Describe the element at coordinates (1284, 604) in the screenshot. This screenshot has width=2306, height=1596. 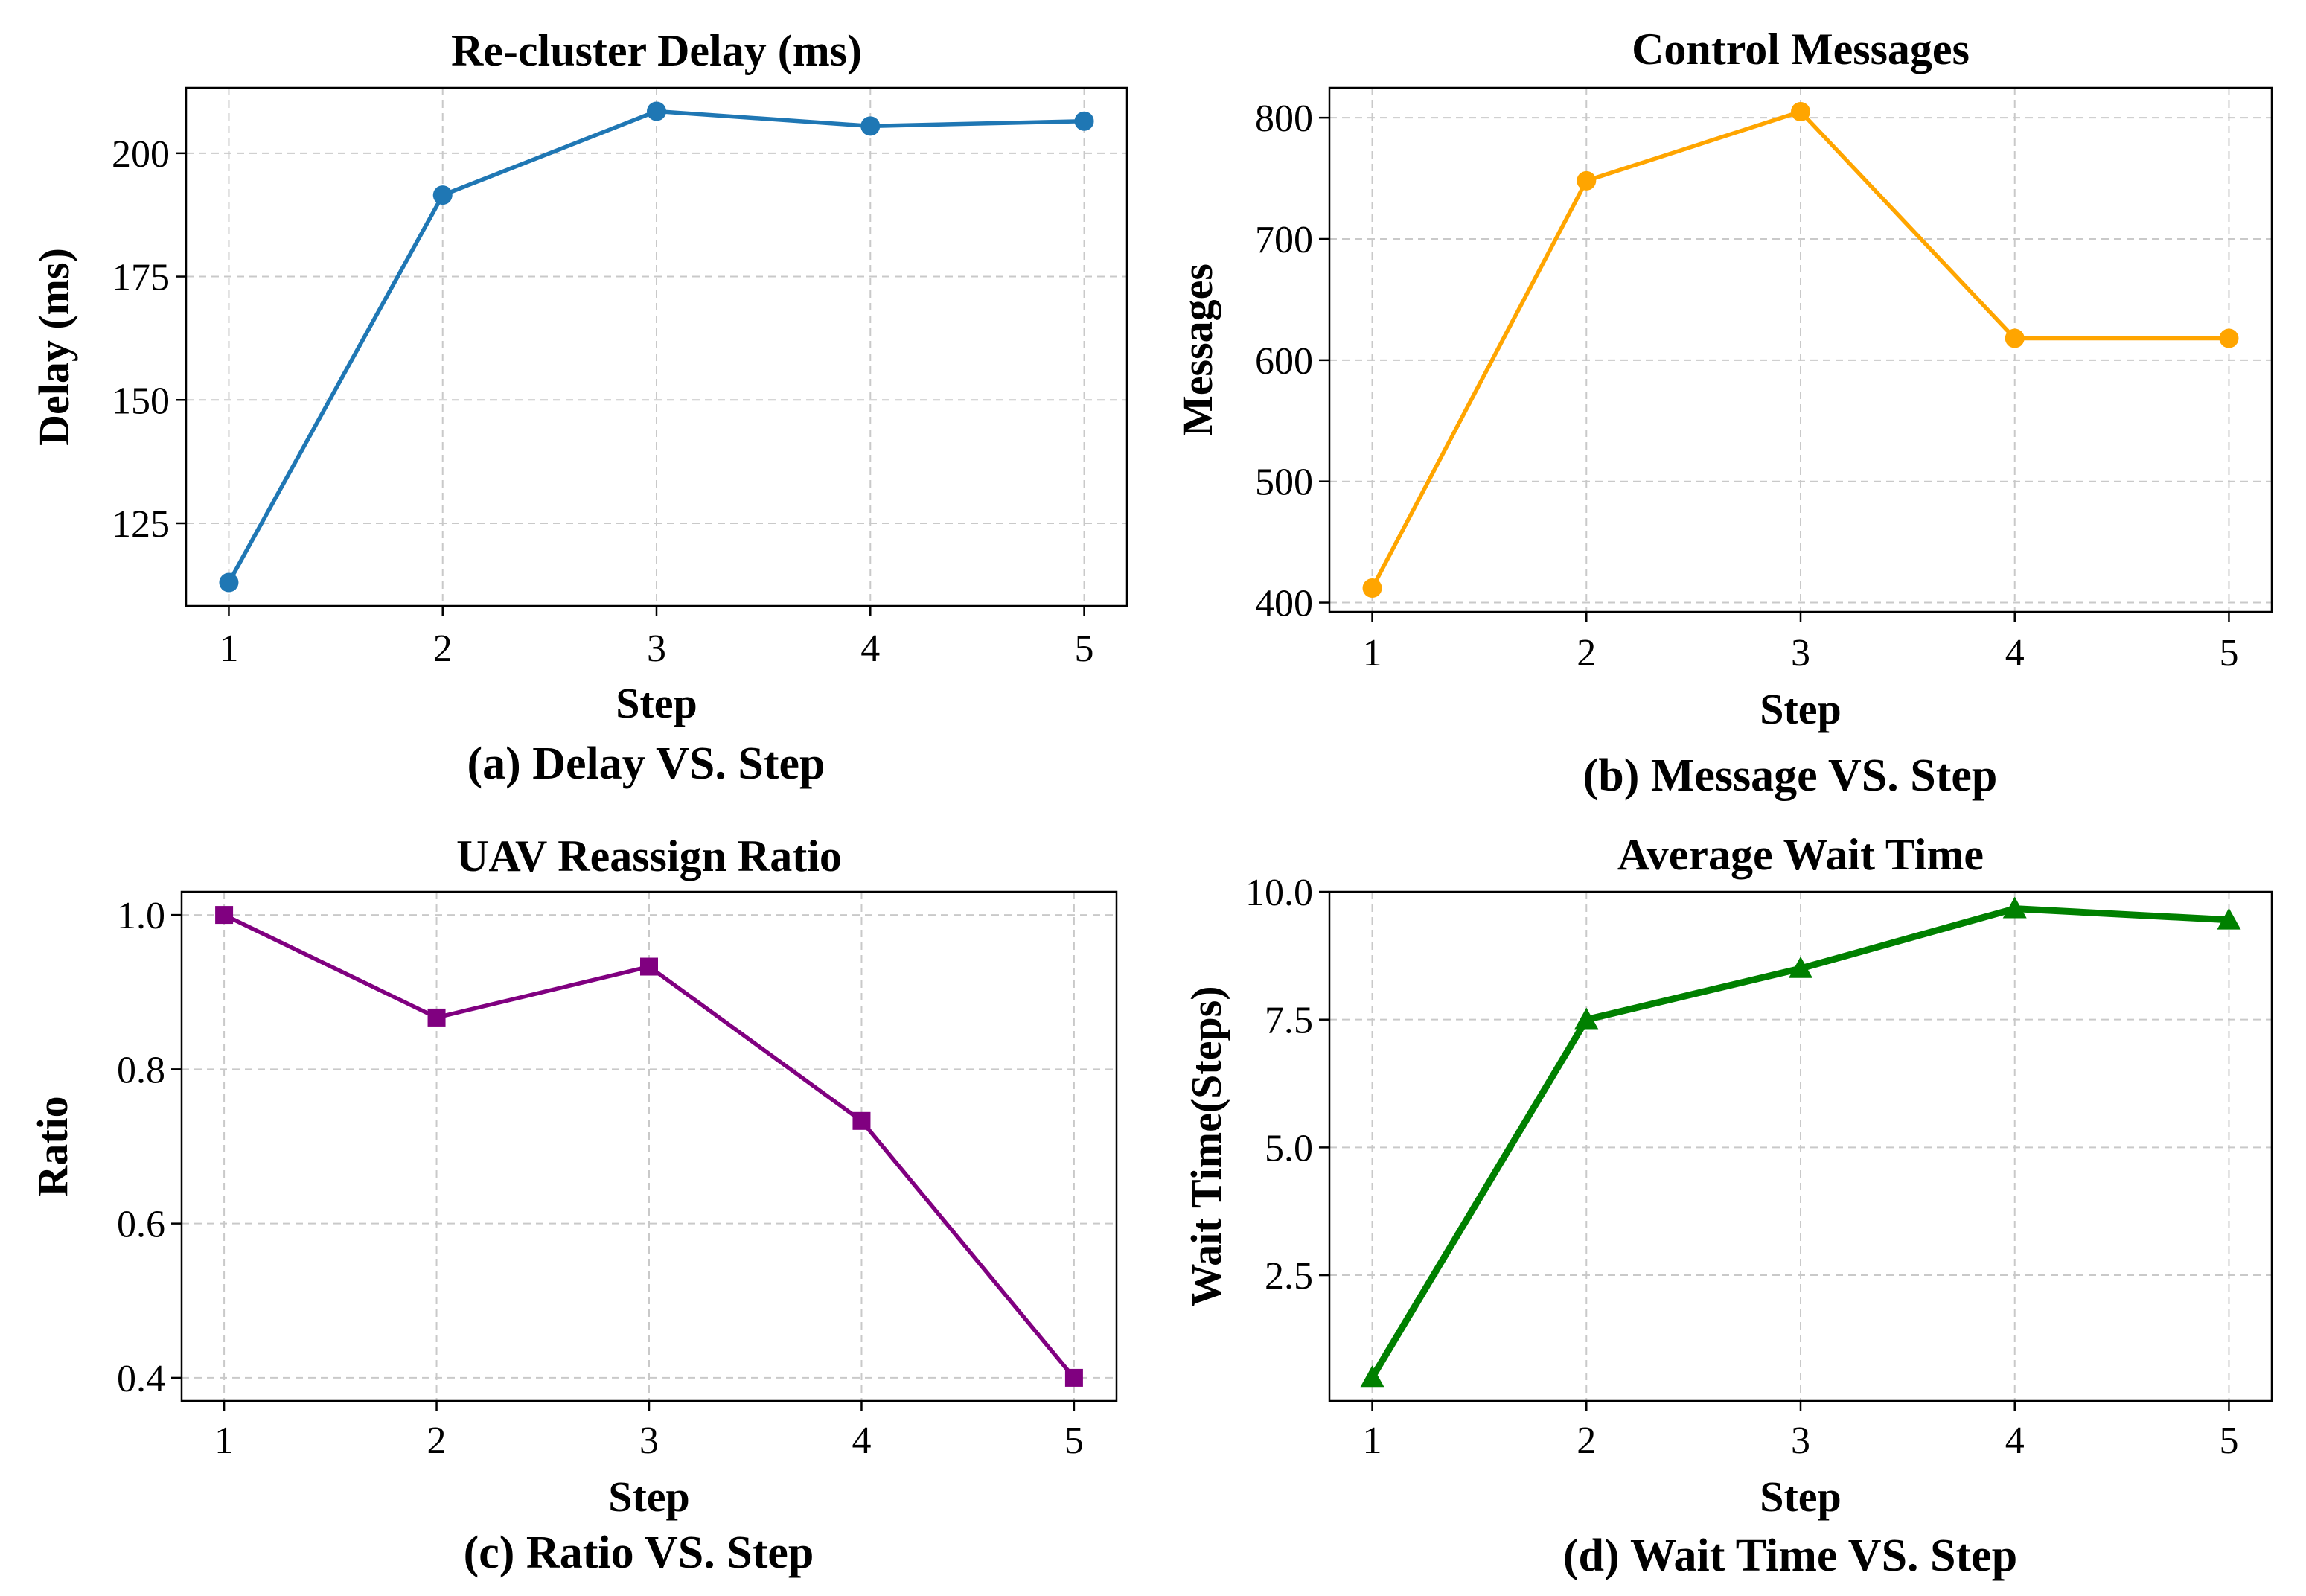
I see `y-tick-label: 400` at that location.